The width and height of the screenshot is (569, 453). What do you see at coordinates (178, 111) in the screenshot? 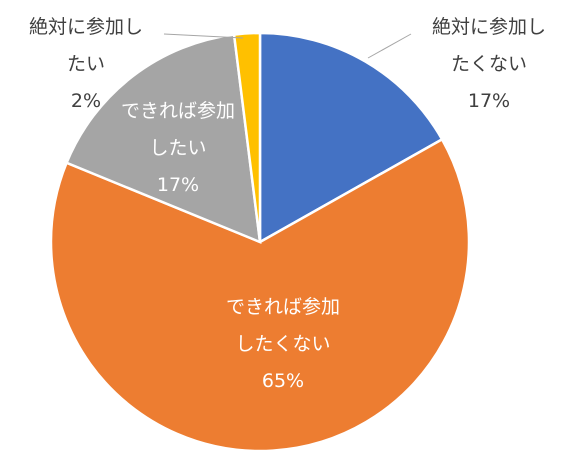
I see `slice-3-label-line-1: できれば参加` at bounding box center [178, 111].